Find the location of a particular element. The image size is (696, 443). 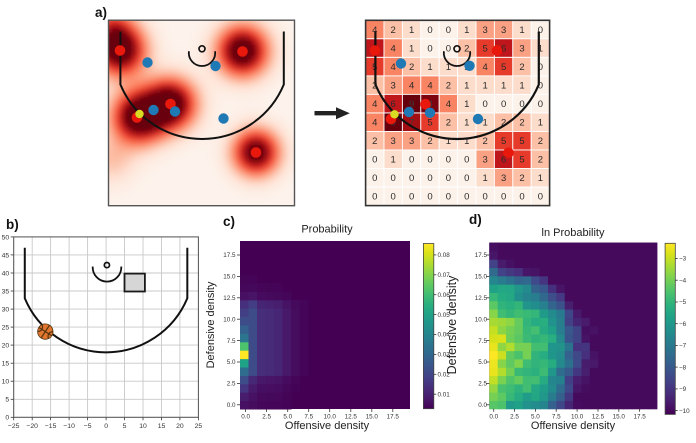

svg-text: b) is located at coordinates (12, 224).